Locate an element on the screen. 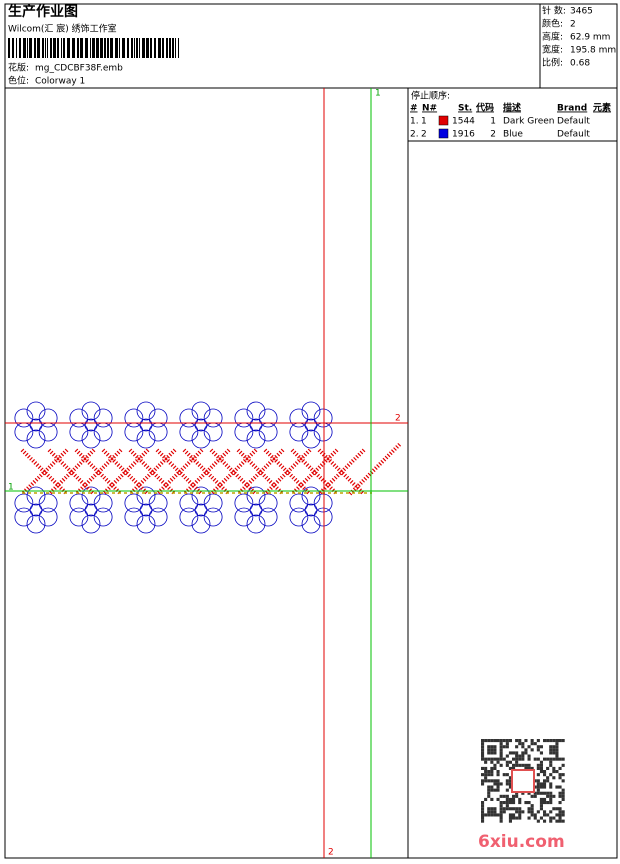 The height and width of the screenshot is (864, 620). stop-title: 停止顺序: is located at coordinates (430, 96).